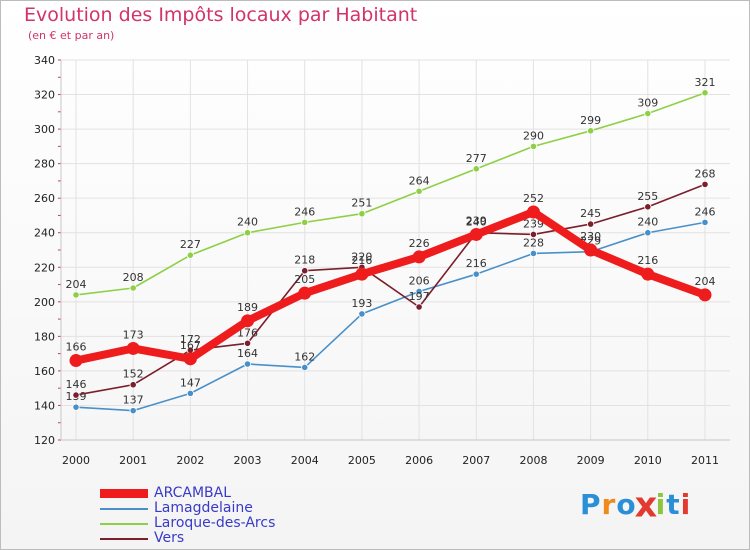  Describe the element at coordinates (361, 203) in the screenshot. I see `data-label-laroque-des-arcs: 251` at that location.